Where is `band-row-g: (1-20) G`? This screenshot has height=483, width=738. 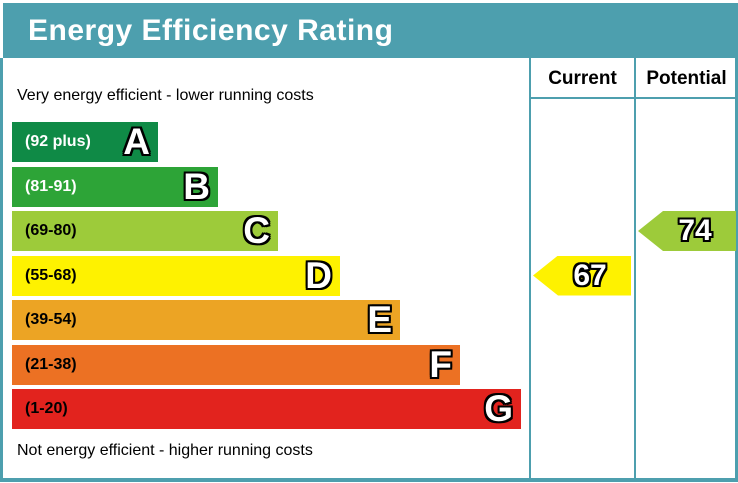 band-row-g: (1-20) G is located at coordinates (266, 409).